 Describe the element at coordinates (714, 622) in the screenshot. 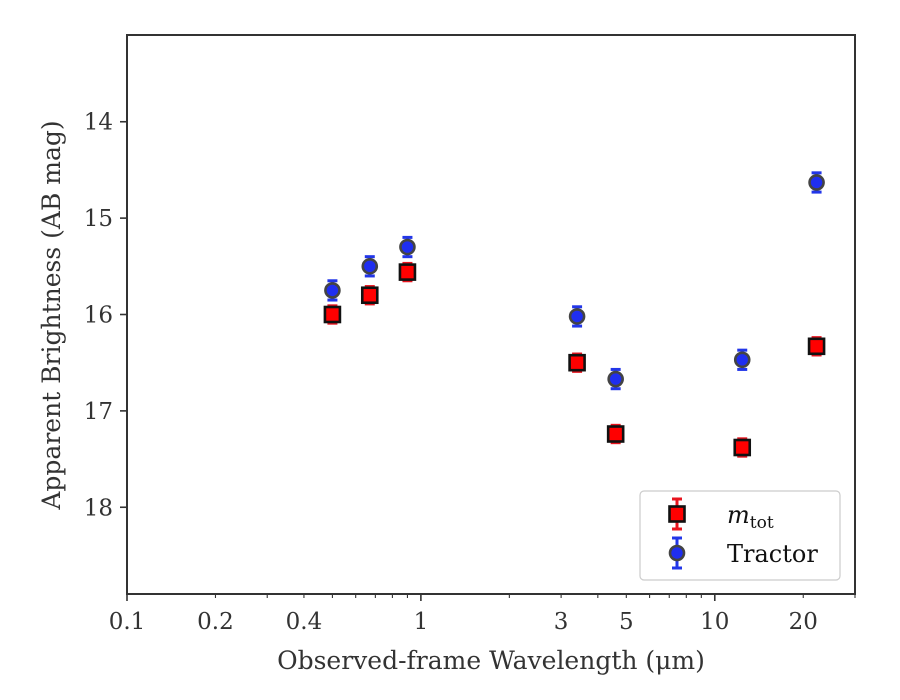

I see `x-tick-label: 10` at that location.